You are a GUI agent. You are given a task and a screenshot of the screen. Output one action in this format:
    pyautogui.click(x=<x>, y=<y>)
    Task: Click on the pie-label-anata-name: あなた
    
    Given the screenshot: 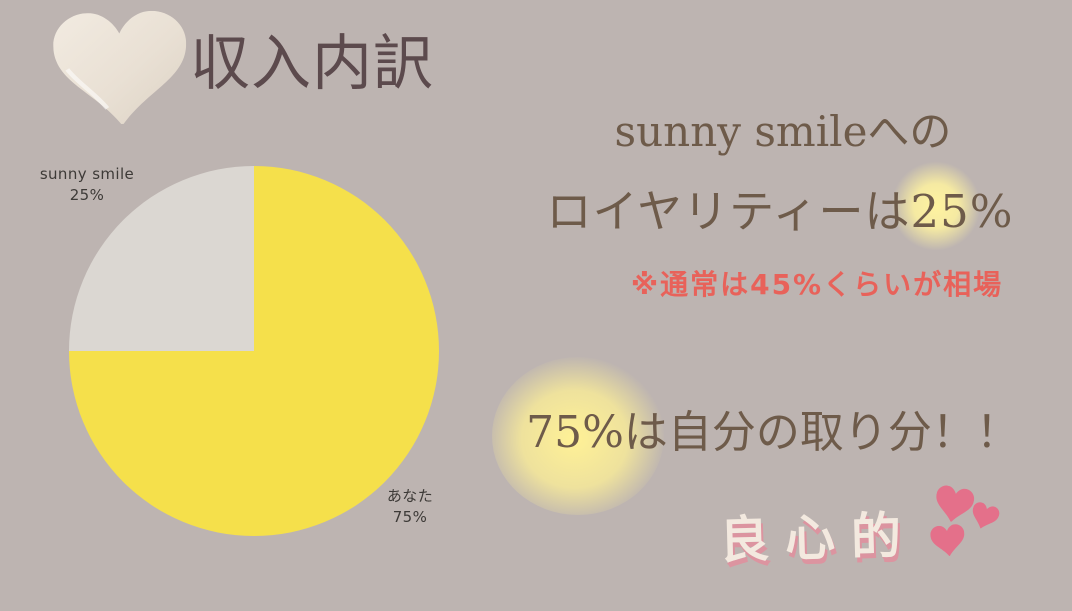 What is the action you would take?
    pyautogui.click(x=410, y=496)
    